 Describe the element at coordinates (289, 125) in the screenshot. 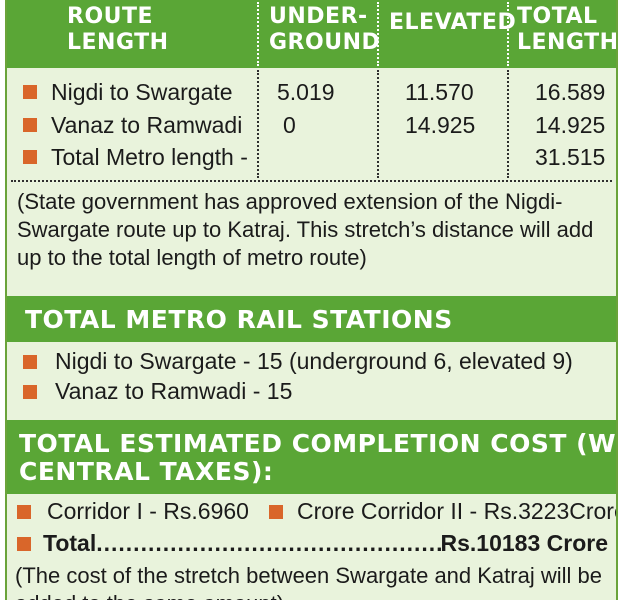

I see `underground-value: 0` at that location.